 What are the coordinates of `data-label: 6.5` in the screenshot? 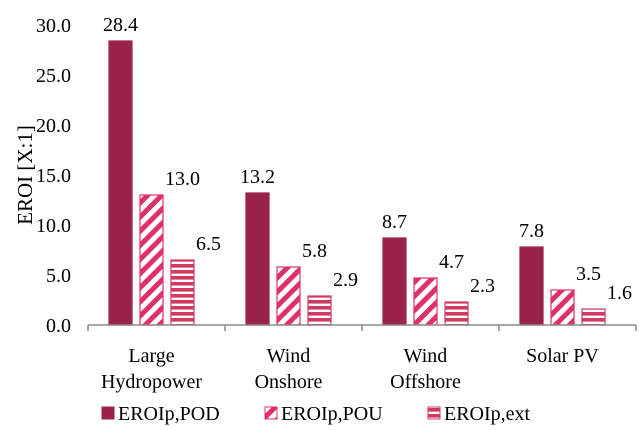 It's located at (208, 244).